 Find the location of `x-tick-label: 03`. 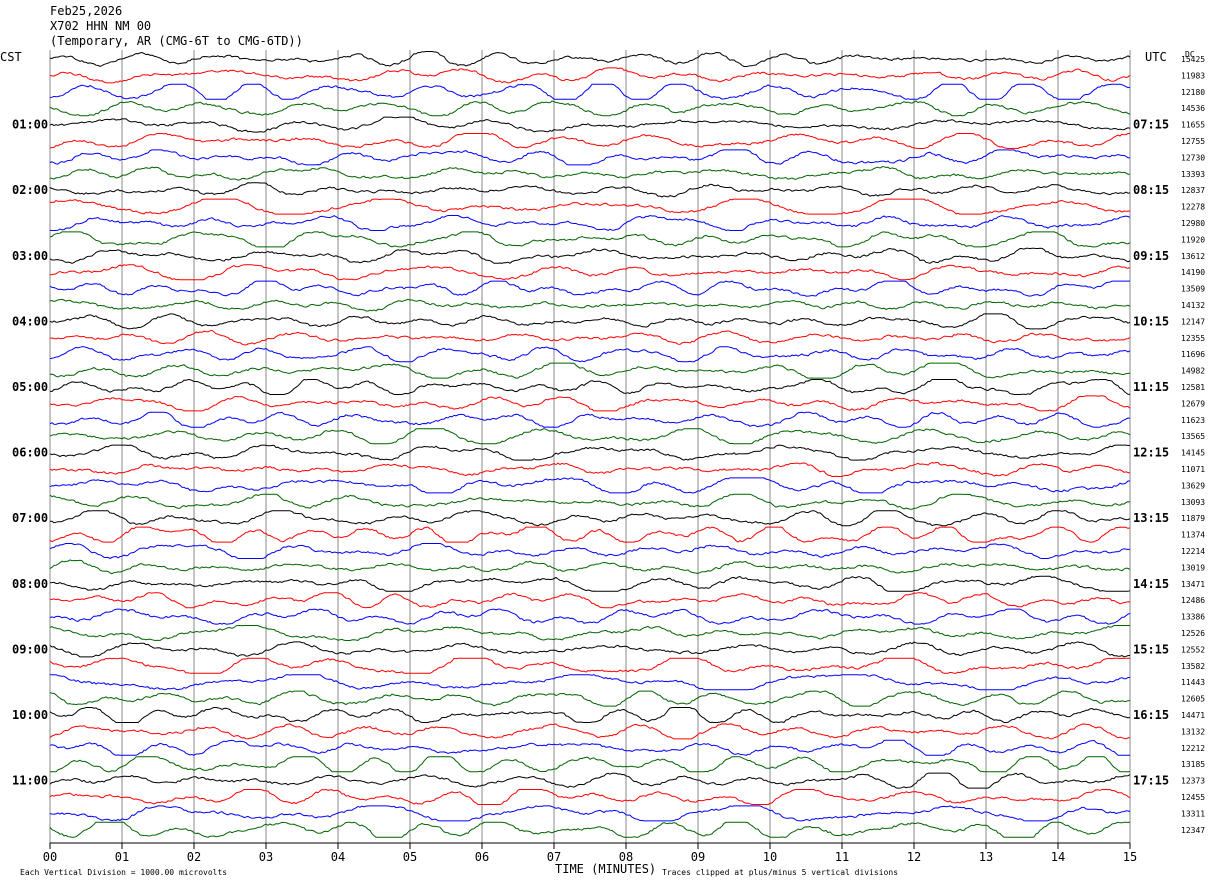

x-tick-label: 03 is located at coordinates (266, 857).